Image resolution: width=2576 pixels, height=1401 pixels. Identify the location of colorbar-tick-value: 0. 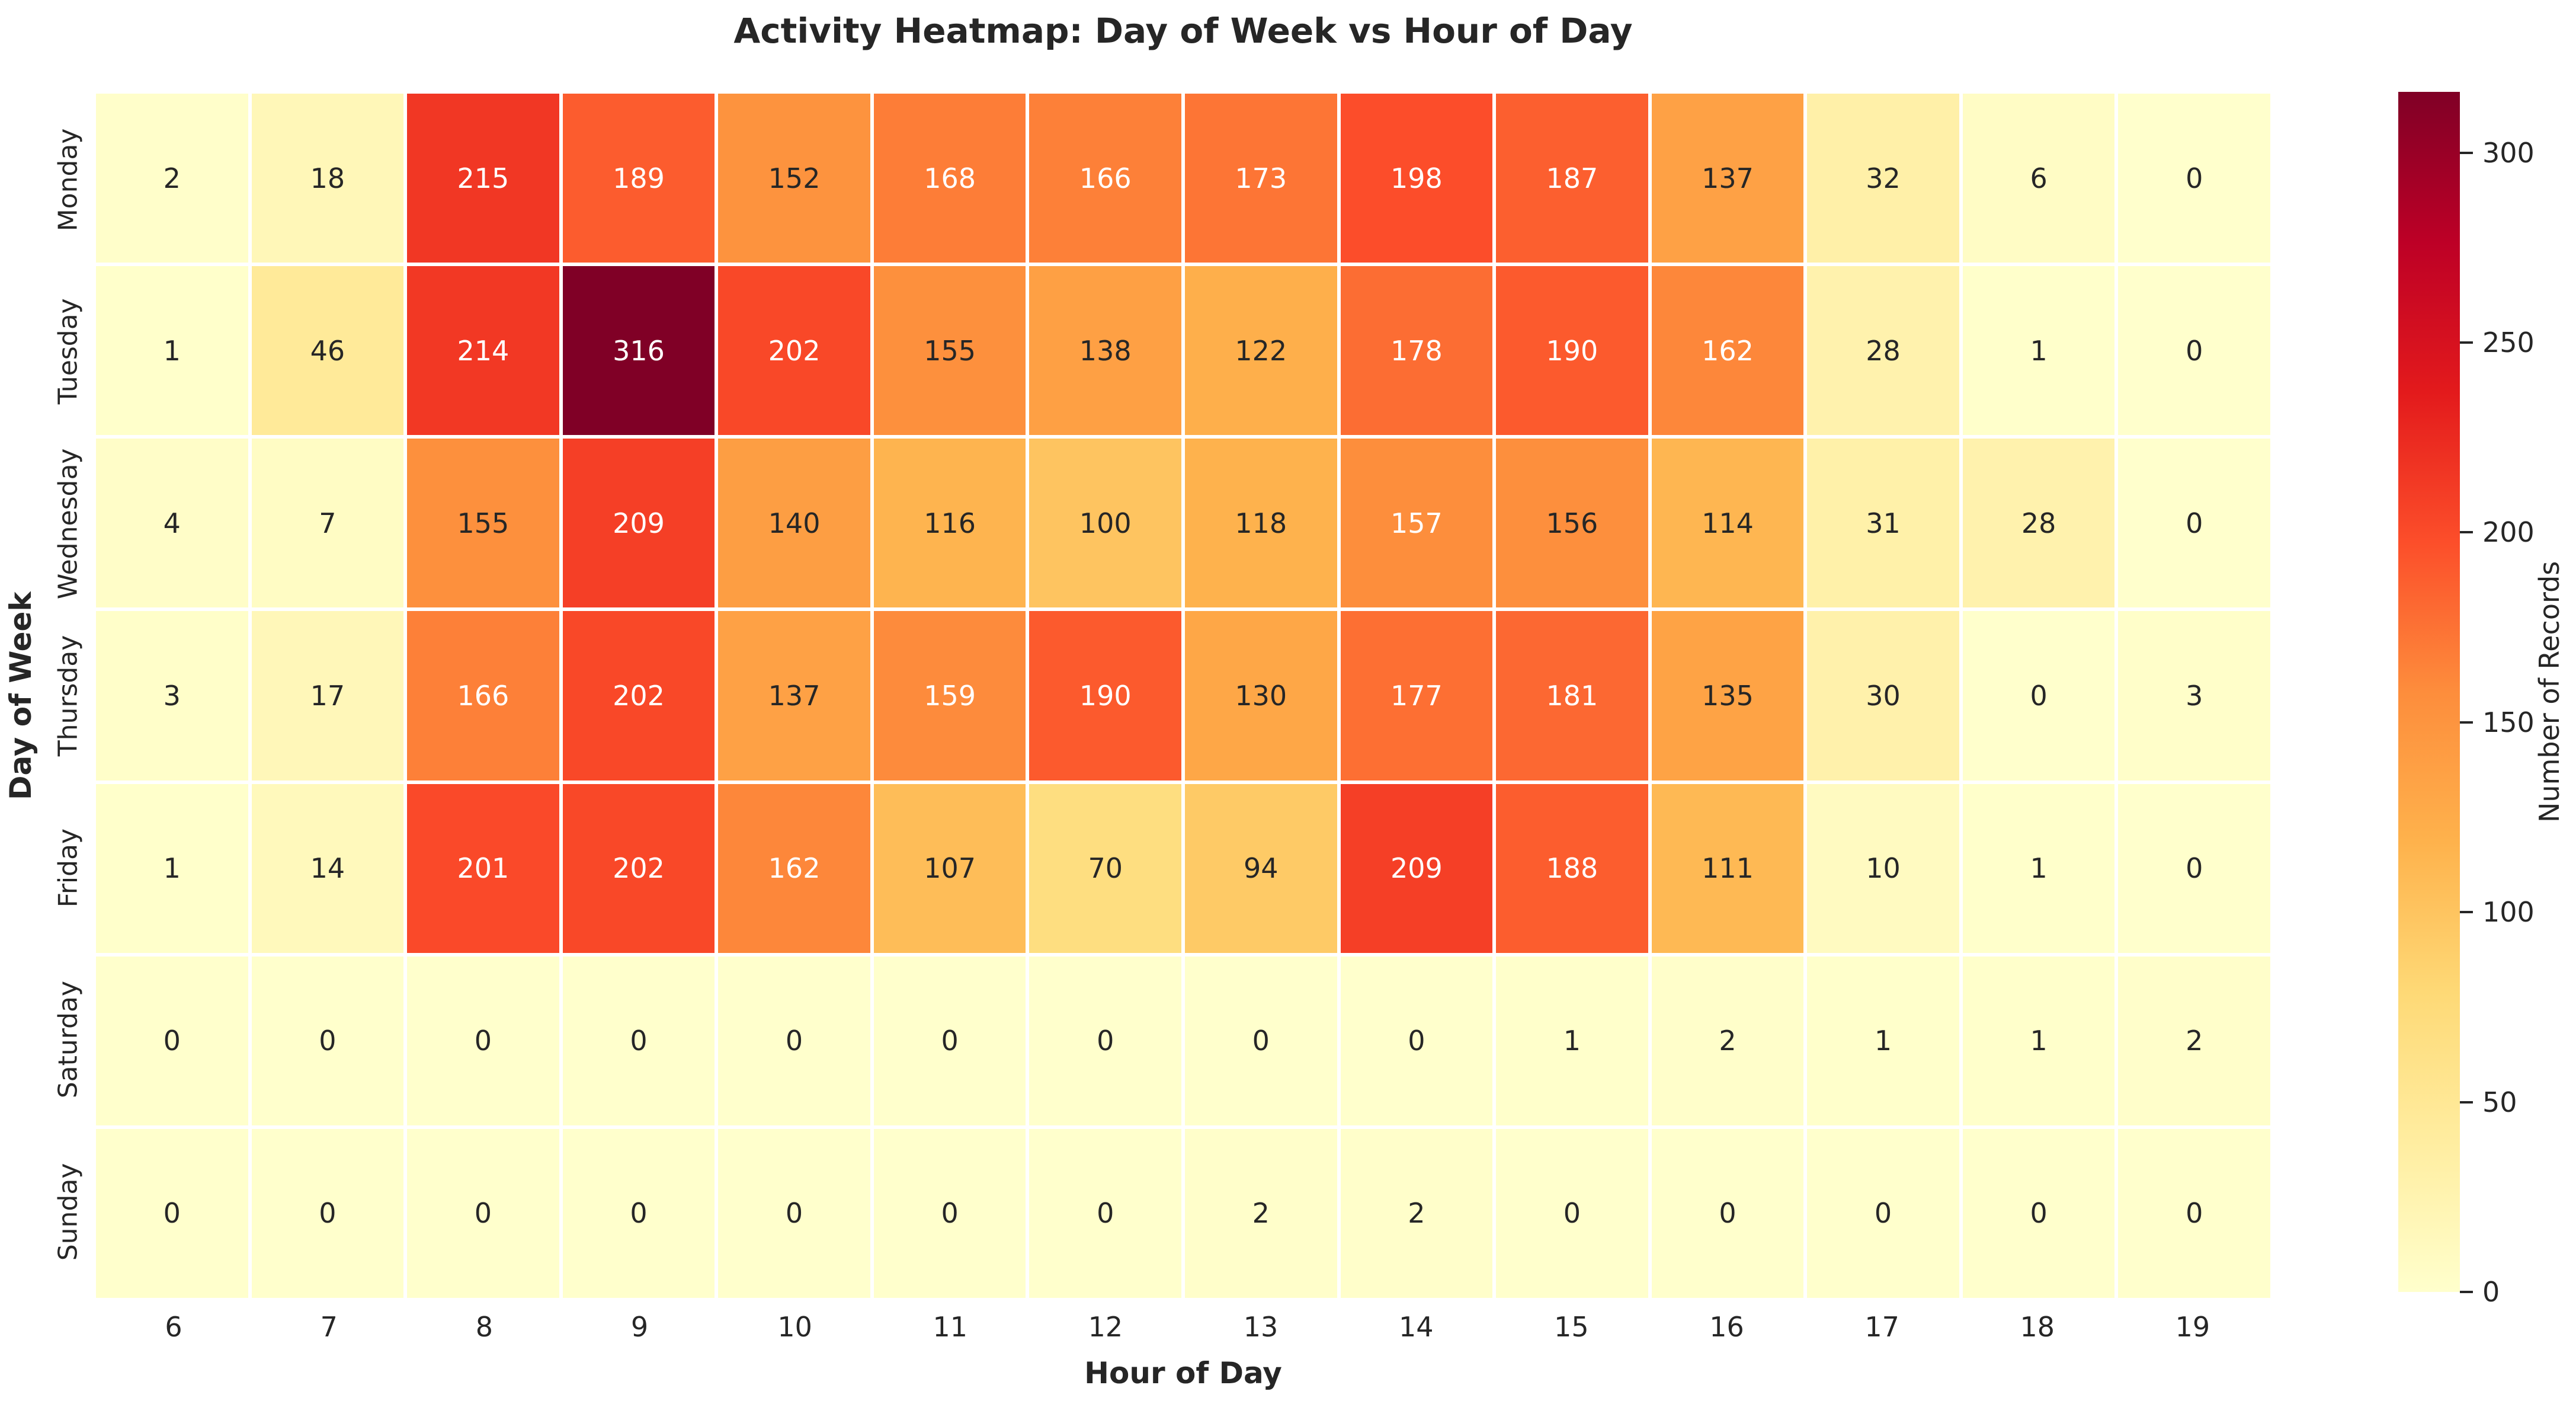
(2491, 1292).